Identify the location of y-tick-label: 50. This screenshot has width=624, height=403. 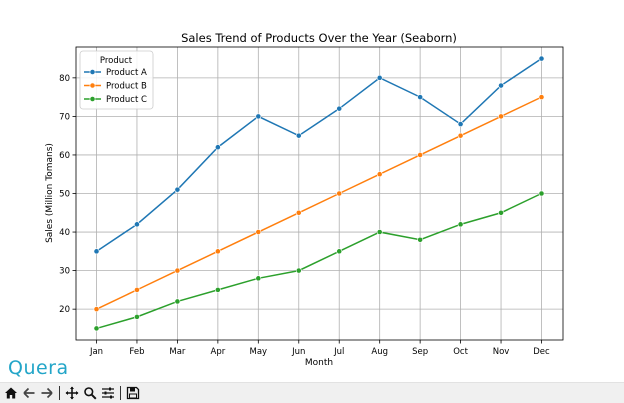
(64, 195).